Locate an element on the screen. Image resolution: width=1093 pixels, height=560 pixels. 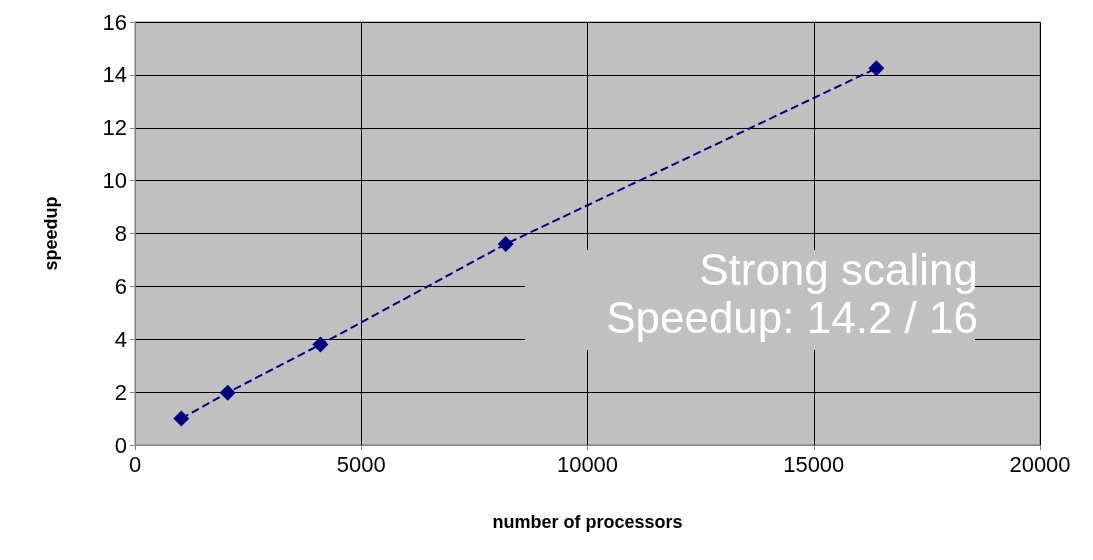
y-tick-label: 6 is located at coordinates (120, 286).